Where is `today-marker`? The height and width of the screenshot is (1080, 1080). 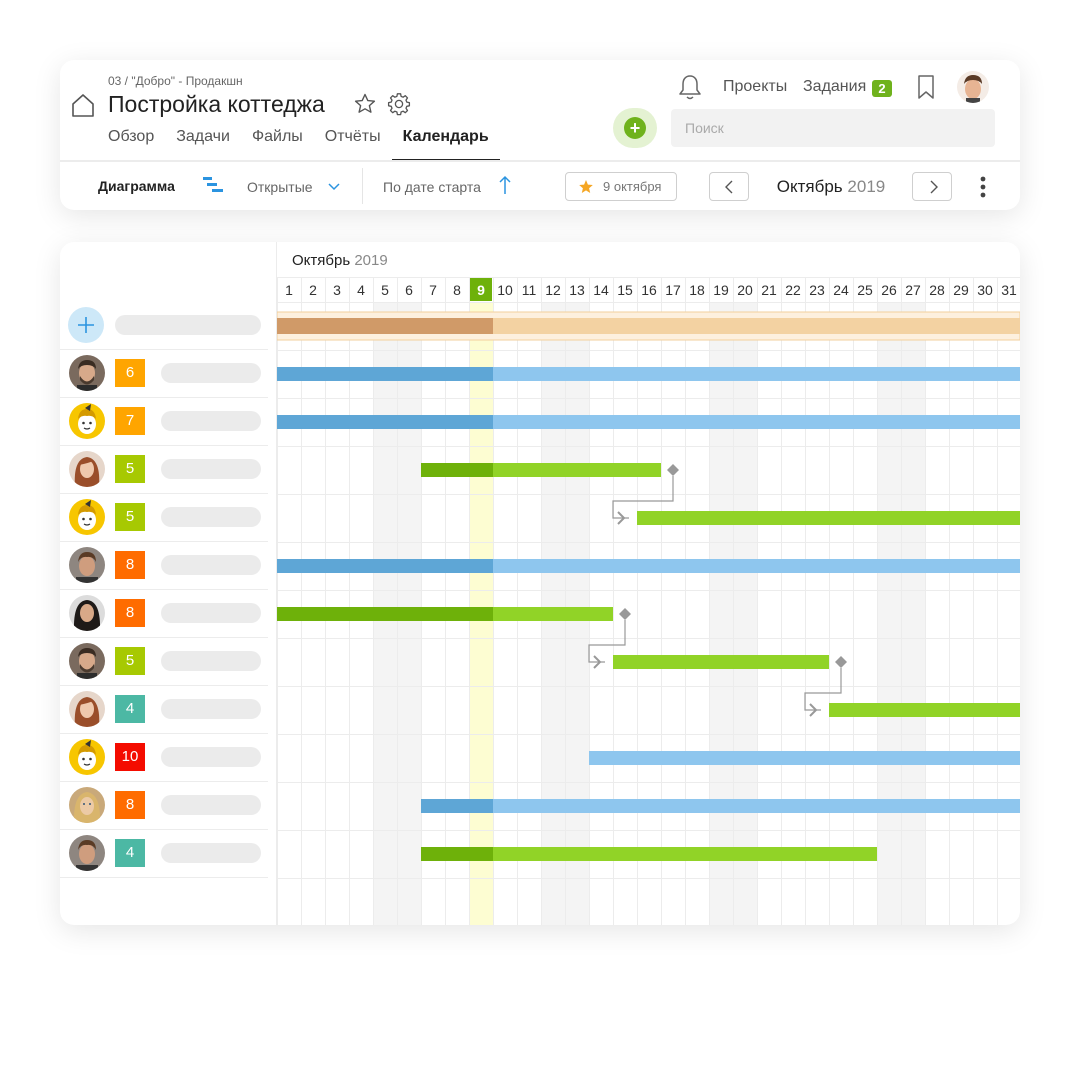
today-marker is located at coordinates (481, 289).